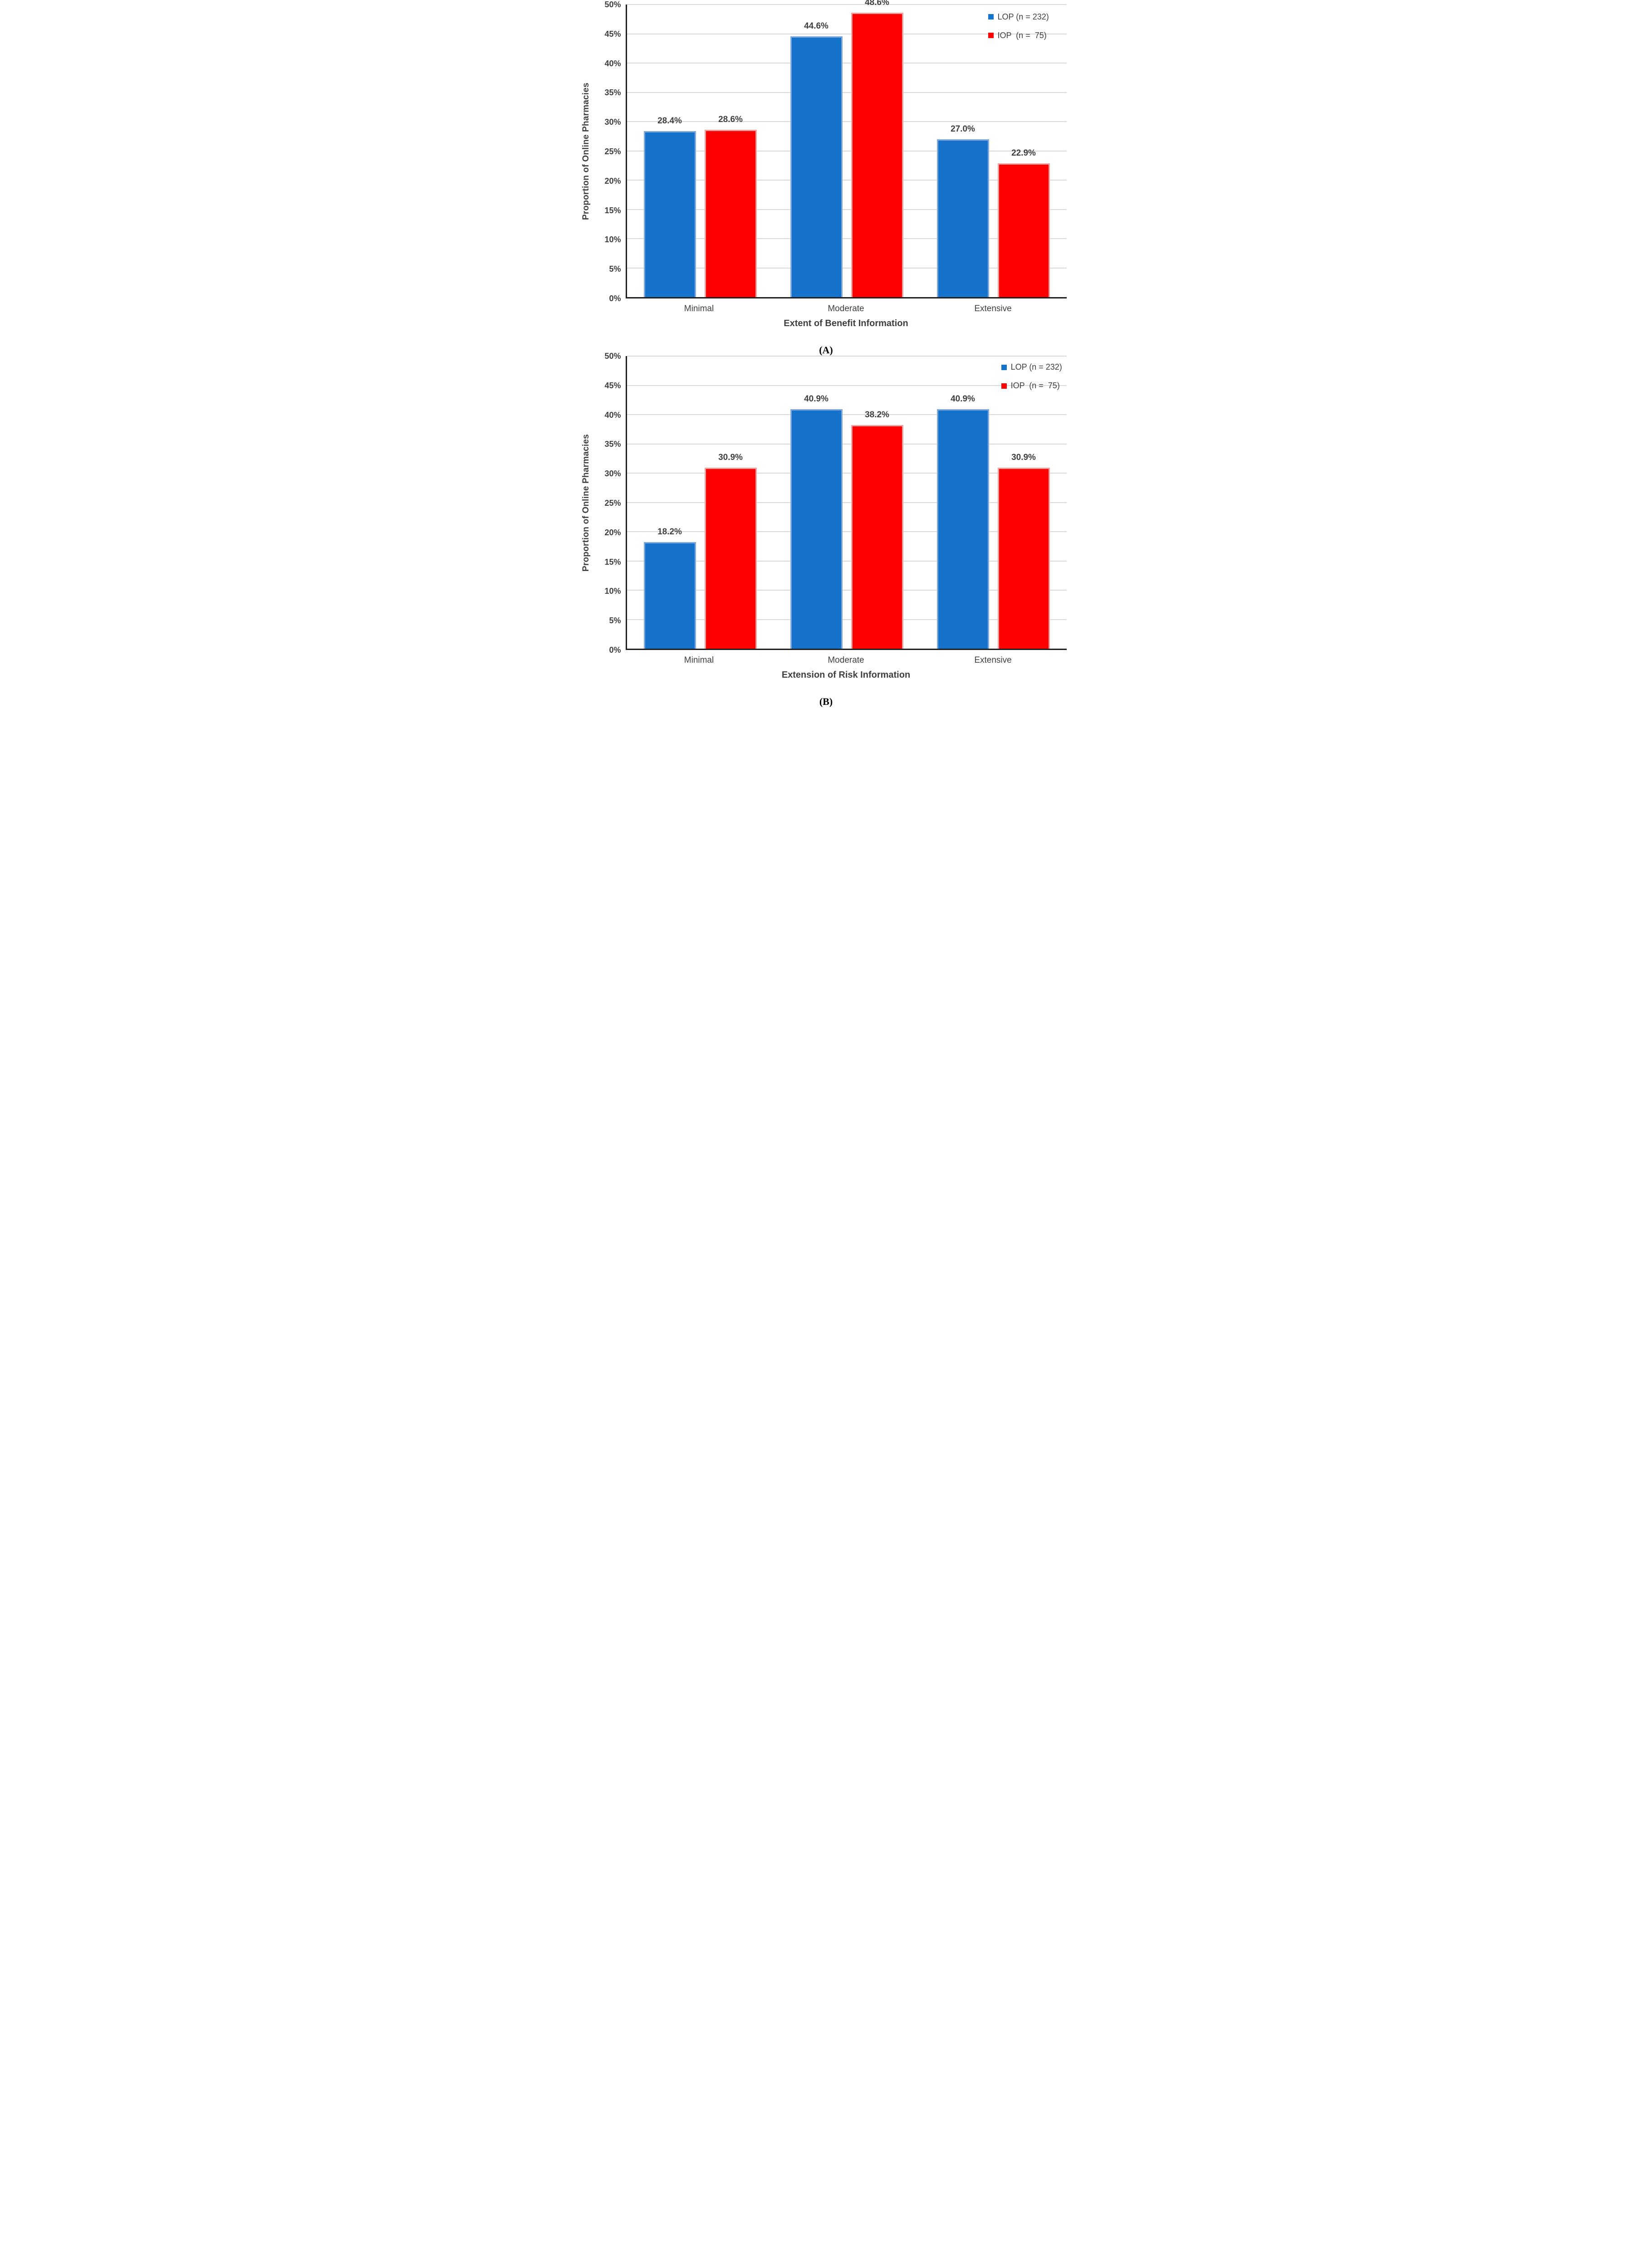 The width and height of the screenshot is (1652, 2268). I want to click on bar-group-extensive: 27.0% 22.9%, so click(994, 151).